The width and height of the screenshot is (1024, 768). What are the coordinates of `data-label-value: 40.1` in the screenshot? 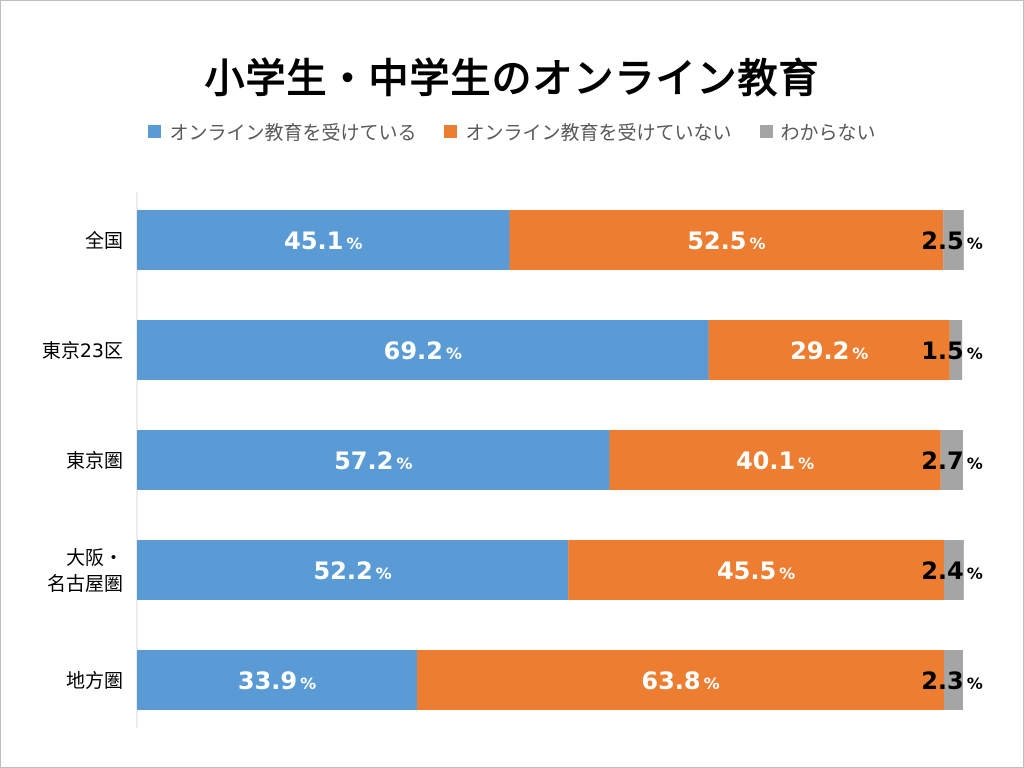 It's located at (765, 461).